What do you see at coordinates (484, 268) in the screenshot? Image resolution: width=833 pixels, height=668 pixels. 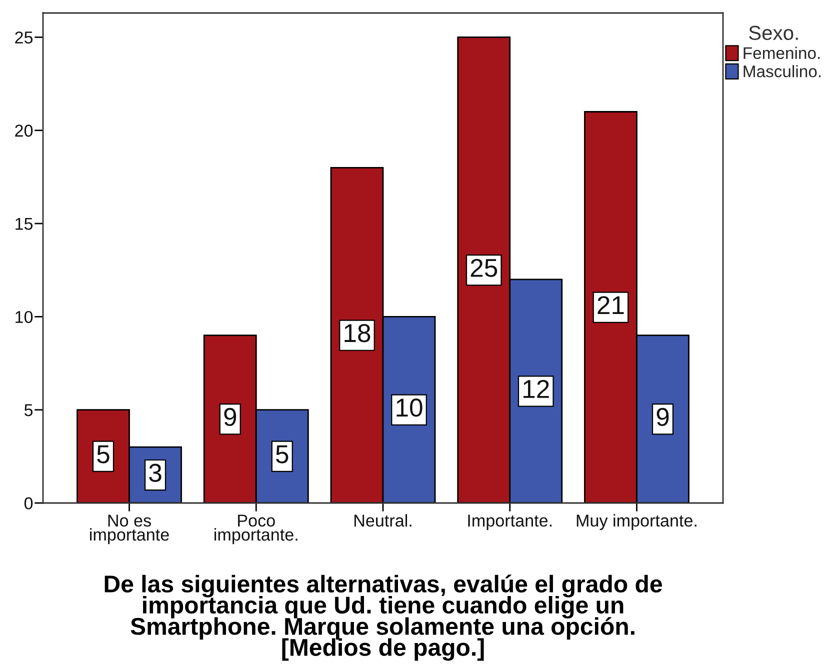 I see `data-label: 25` at bounding box center [484, 268].